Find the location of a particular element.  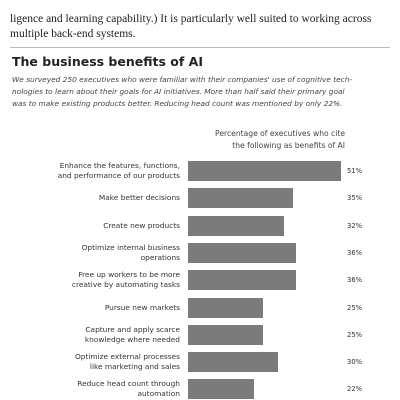

category-label: Optimize internal business operations is located at coordinates (130, 252).